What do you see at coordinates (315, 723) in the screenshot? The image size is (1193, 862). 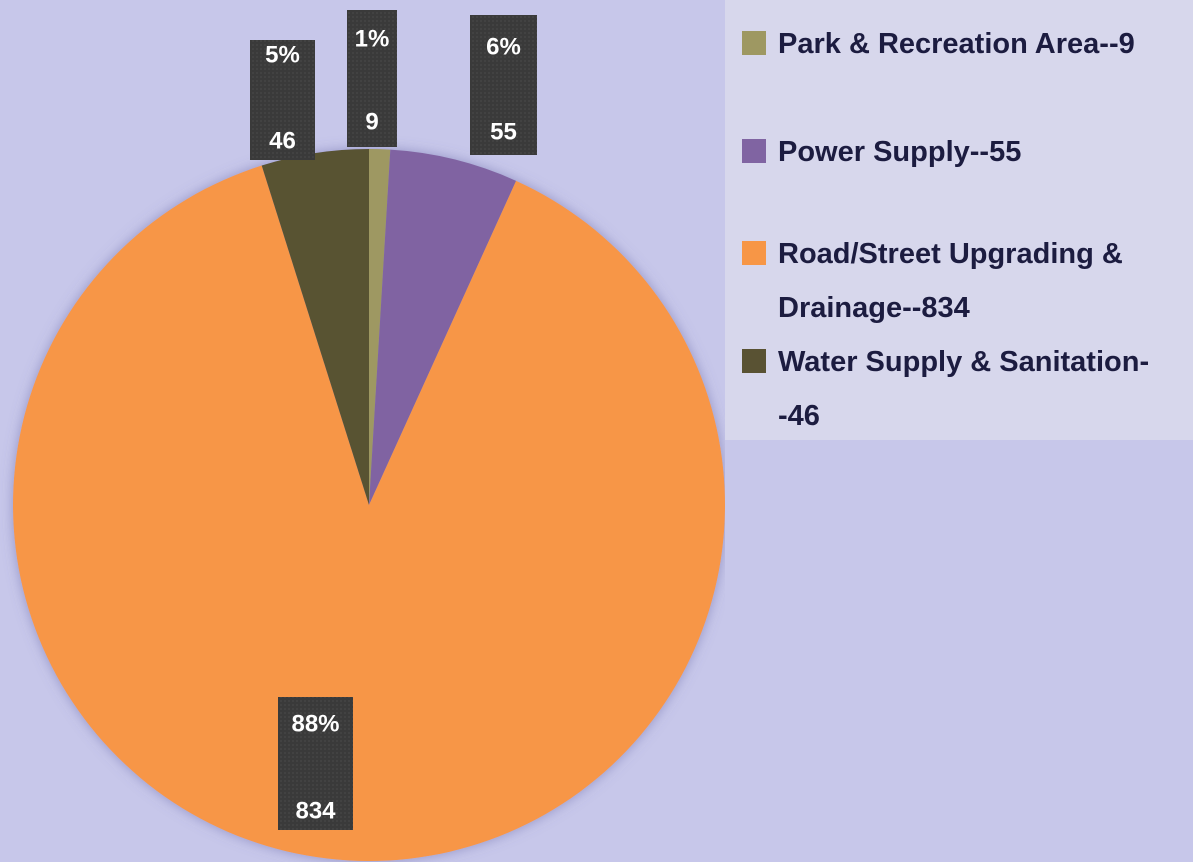 I see `percent-label: 88%` at bounding box center [315, 723].